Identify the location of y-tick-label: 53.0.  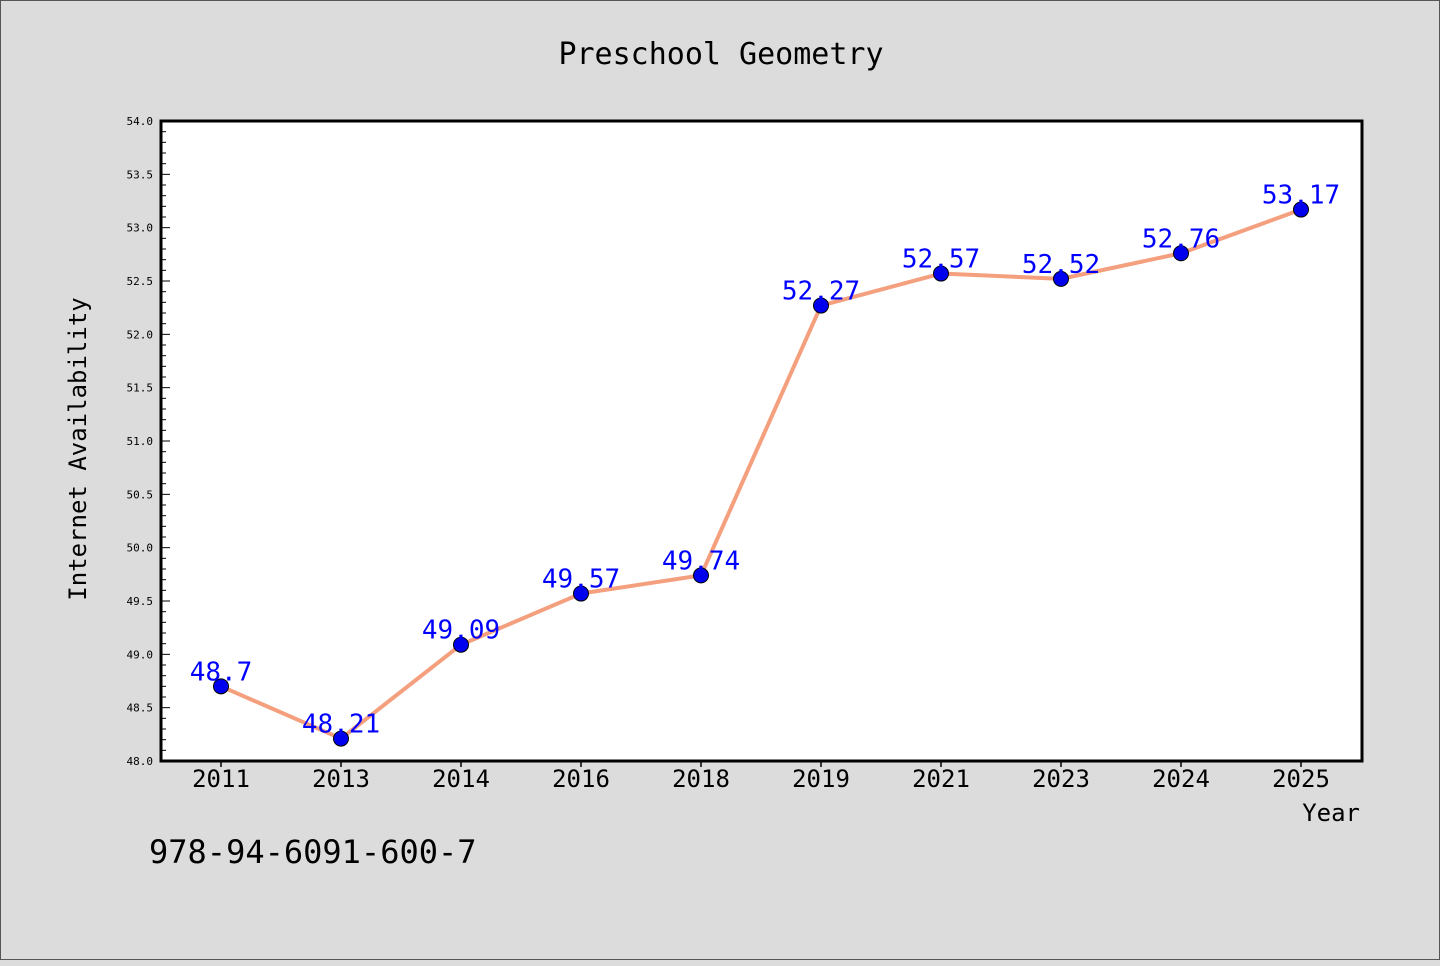
(140, 228).